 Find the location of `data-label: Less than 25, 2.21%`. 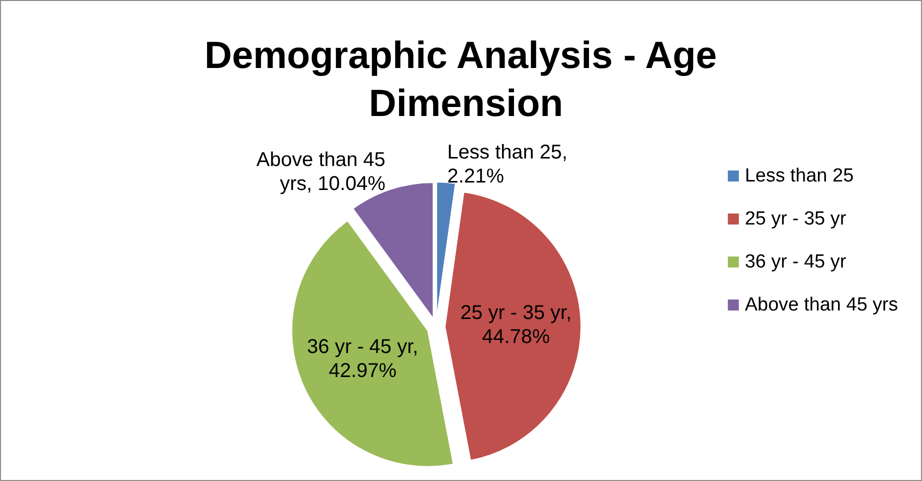

data-label: Less than 25, 2.21% is located at coordinates (507, 164).